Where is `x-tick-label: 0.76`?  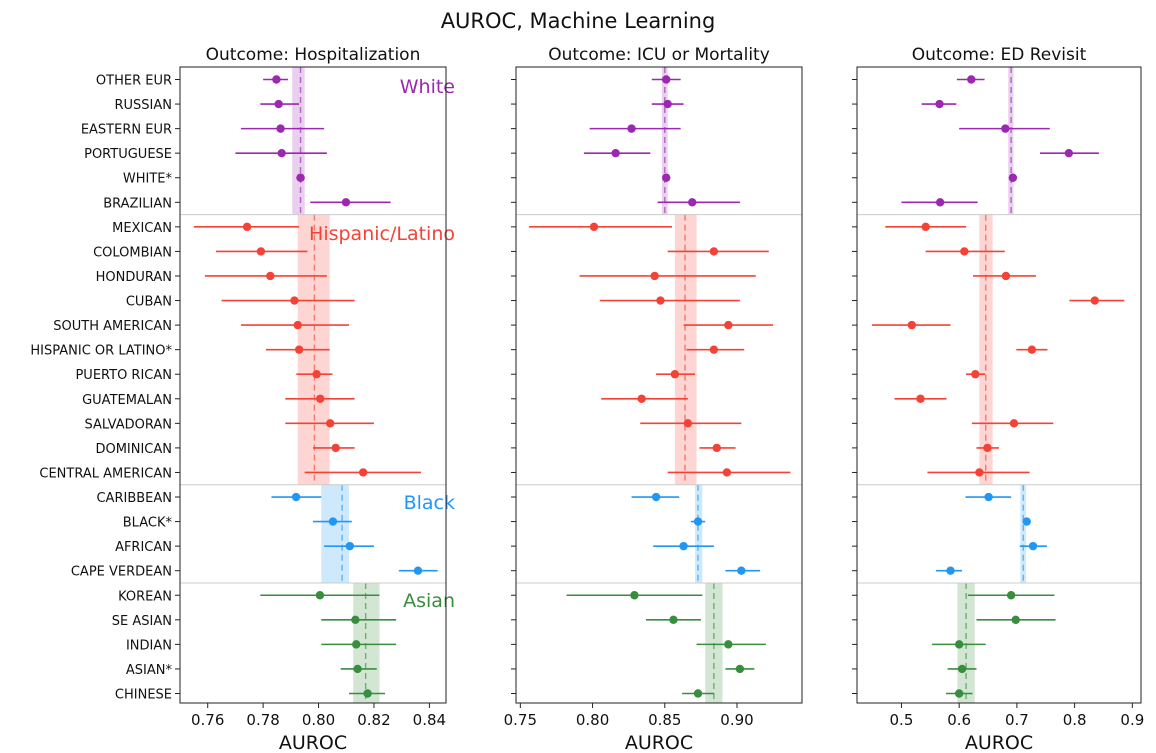
x-tick-label: 0.76 is located at coordinates (207, 720).